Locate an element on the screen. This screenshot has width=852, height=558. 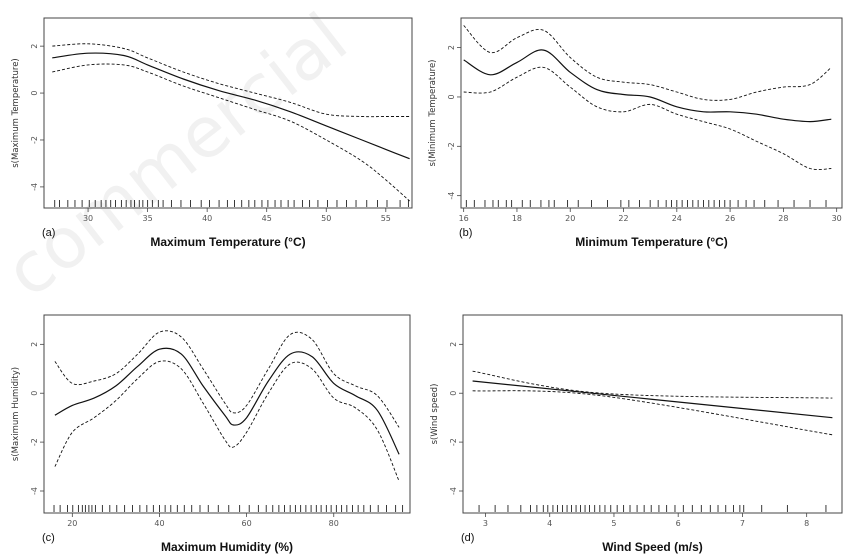
plot-frame is located at coordinates (228, 113).